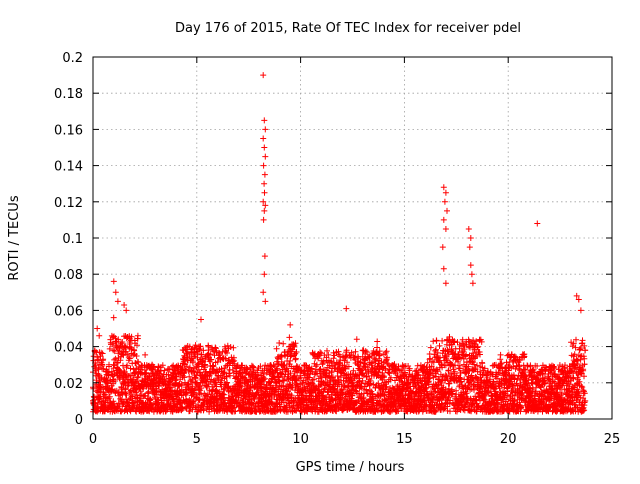 Image resolution: width=640 pixels, height=484 pixels. Describe the element at coordinates (72, 239) in the screenshot. I see `y-tick-label: 0.1` at that location.